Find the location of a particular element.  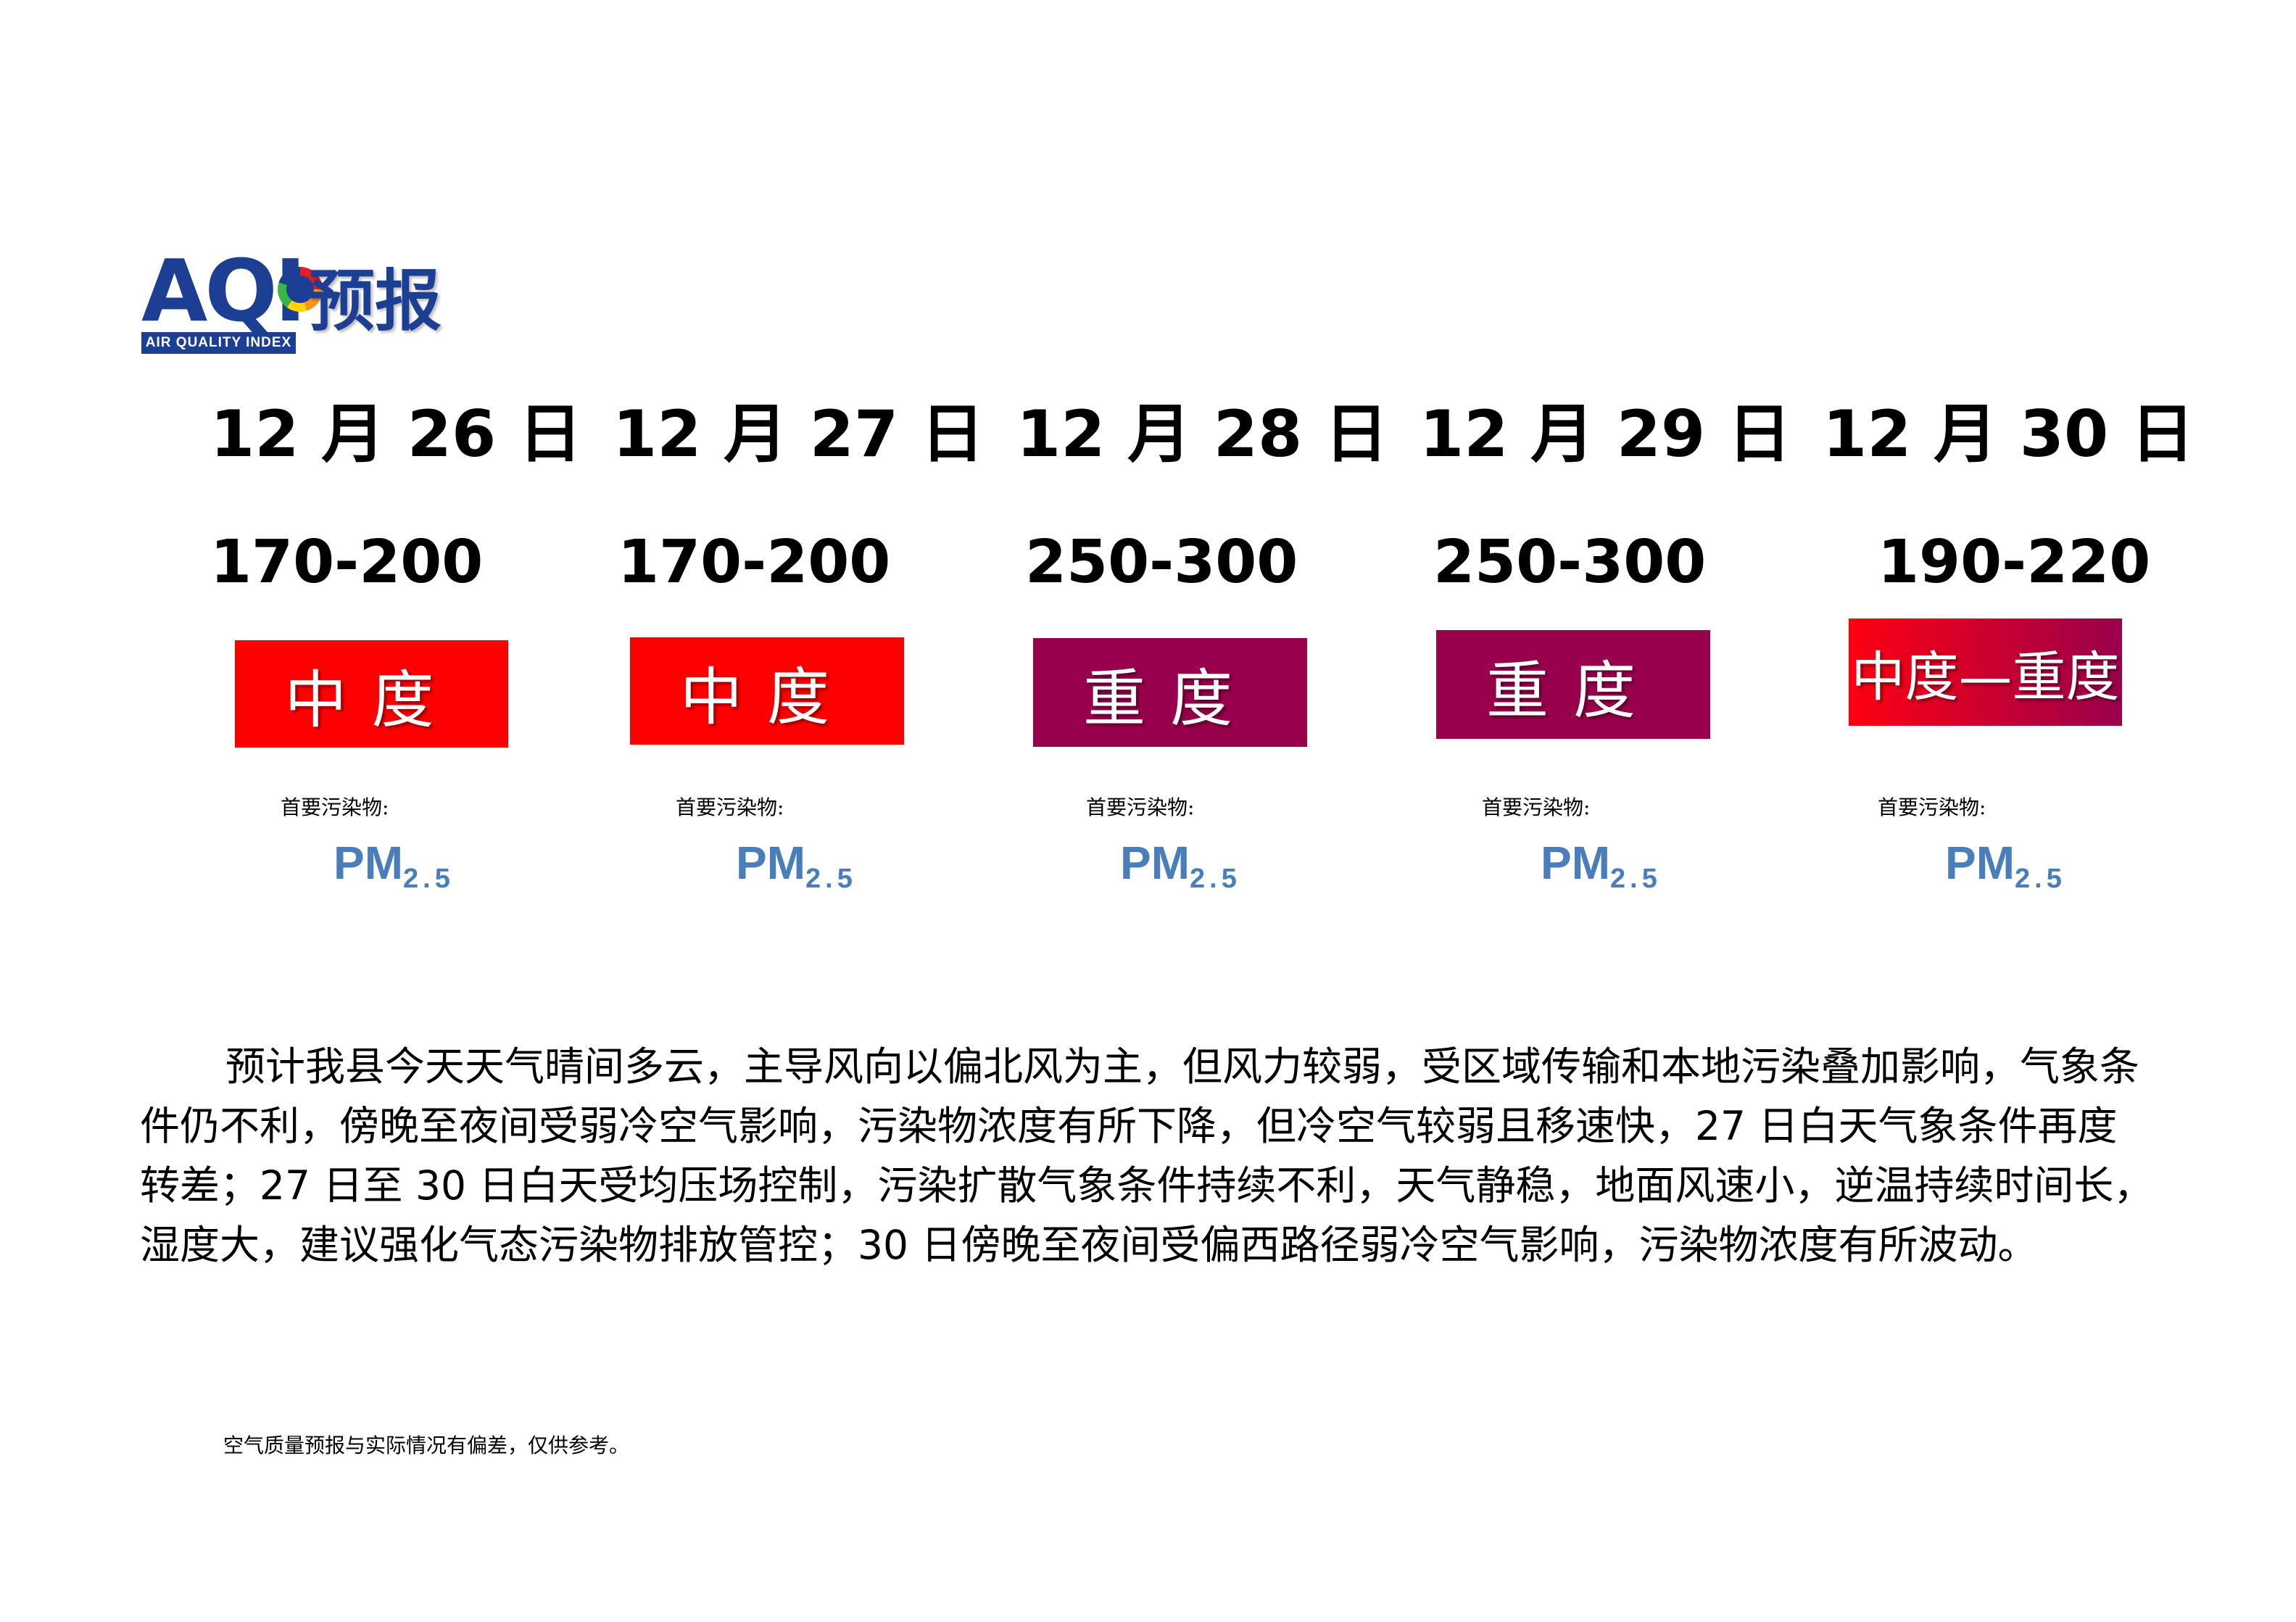

page-title: 预报 is located at coordinates (375, 301).